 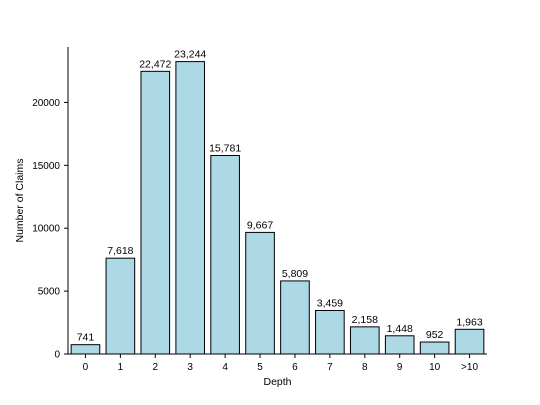 I want to click on bar-value-label: 741, so click(x=86, y=338).